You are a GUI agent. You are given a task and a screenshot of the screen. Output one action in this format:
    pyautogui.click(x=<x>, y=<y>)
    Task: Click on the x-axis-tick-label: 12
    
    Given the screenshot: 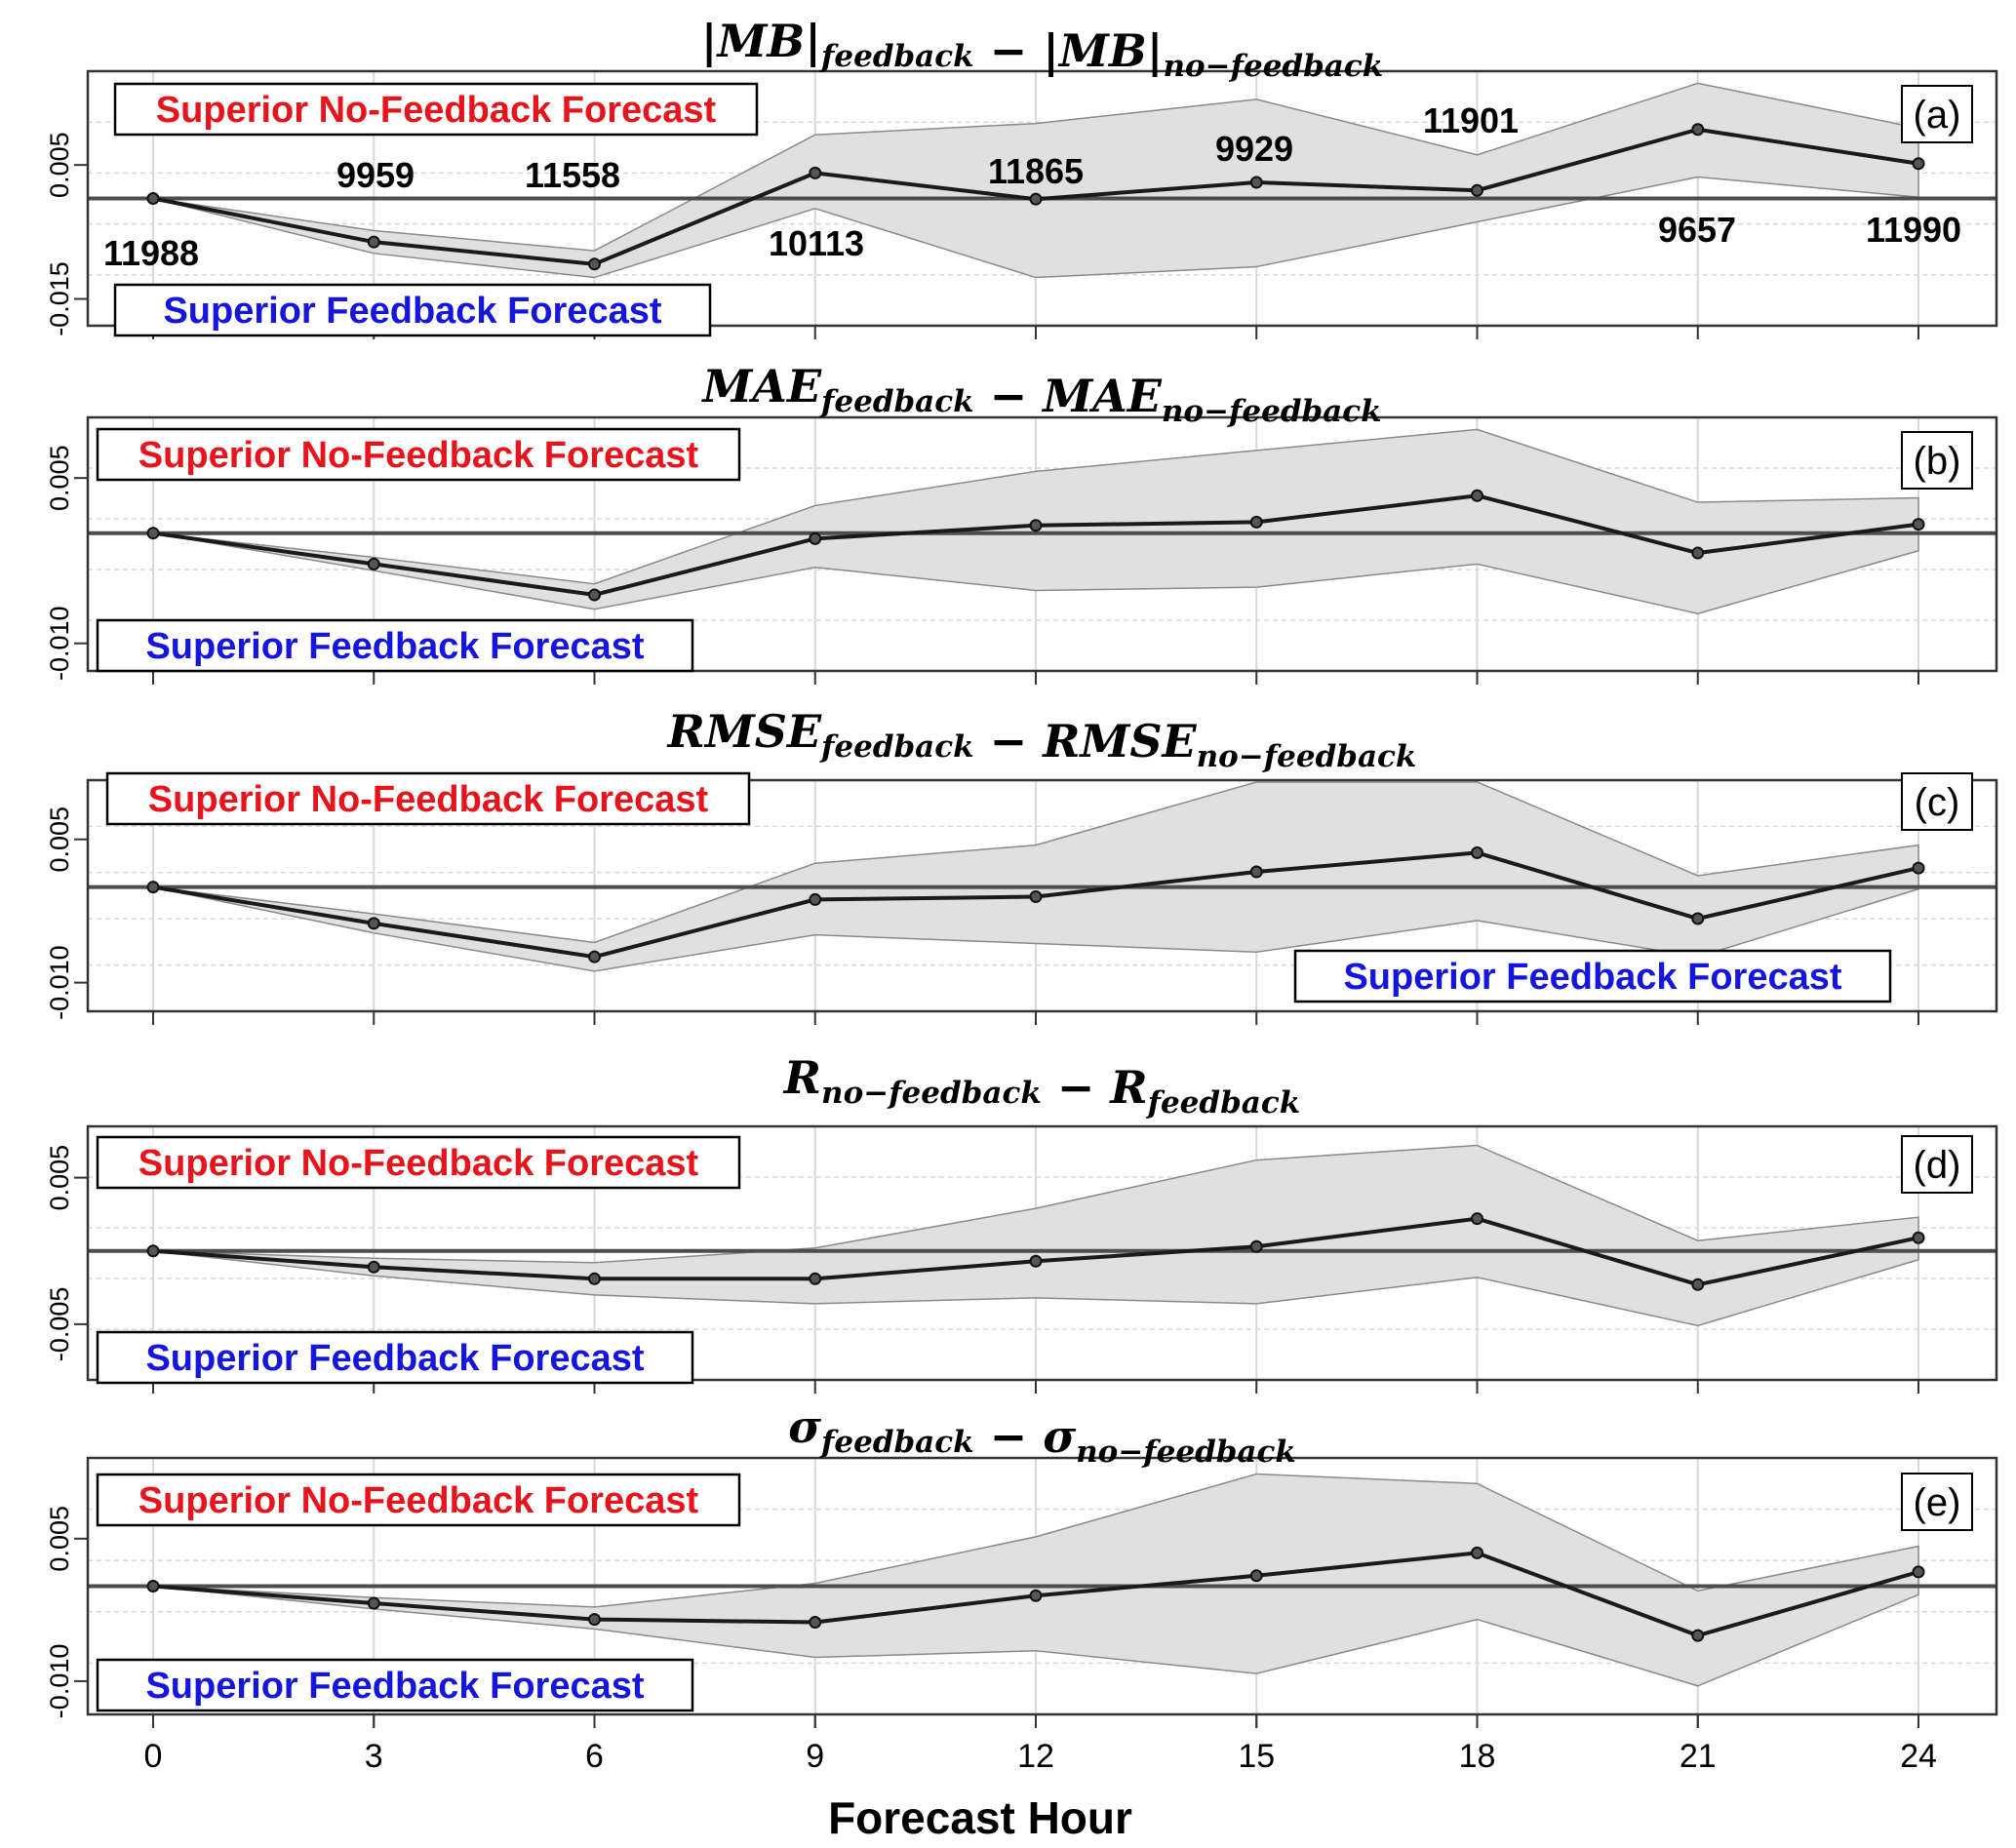 What is the action you would take?
    pyautogui.click(x=1036, y=1756)
    